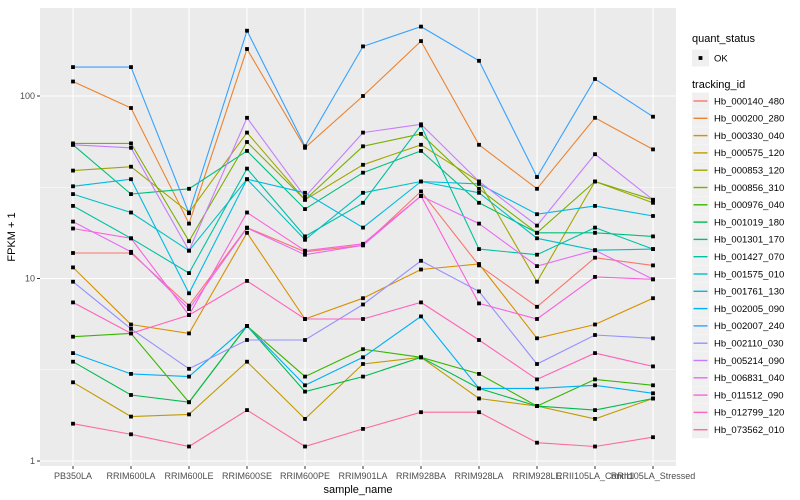 Image resolution: width=800 pixels, height=500 pixels. Describe the element at coordinates (700, 58) in the screenshot. I see `black-point-icon` at that location.